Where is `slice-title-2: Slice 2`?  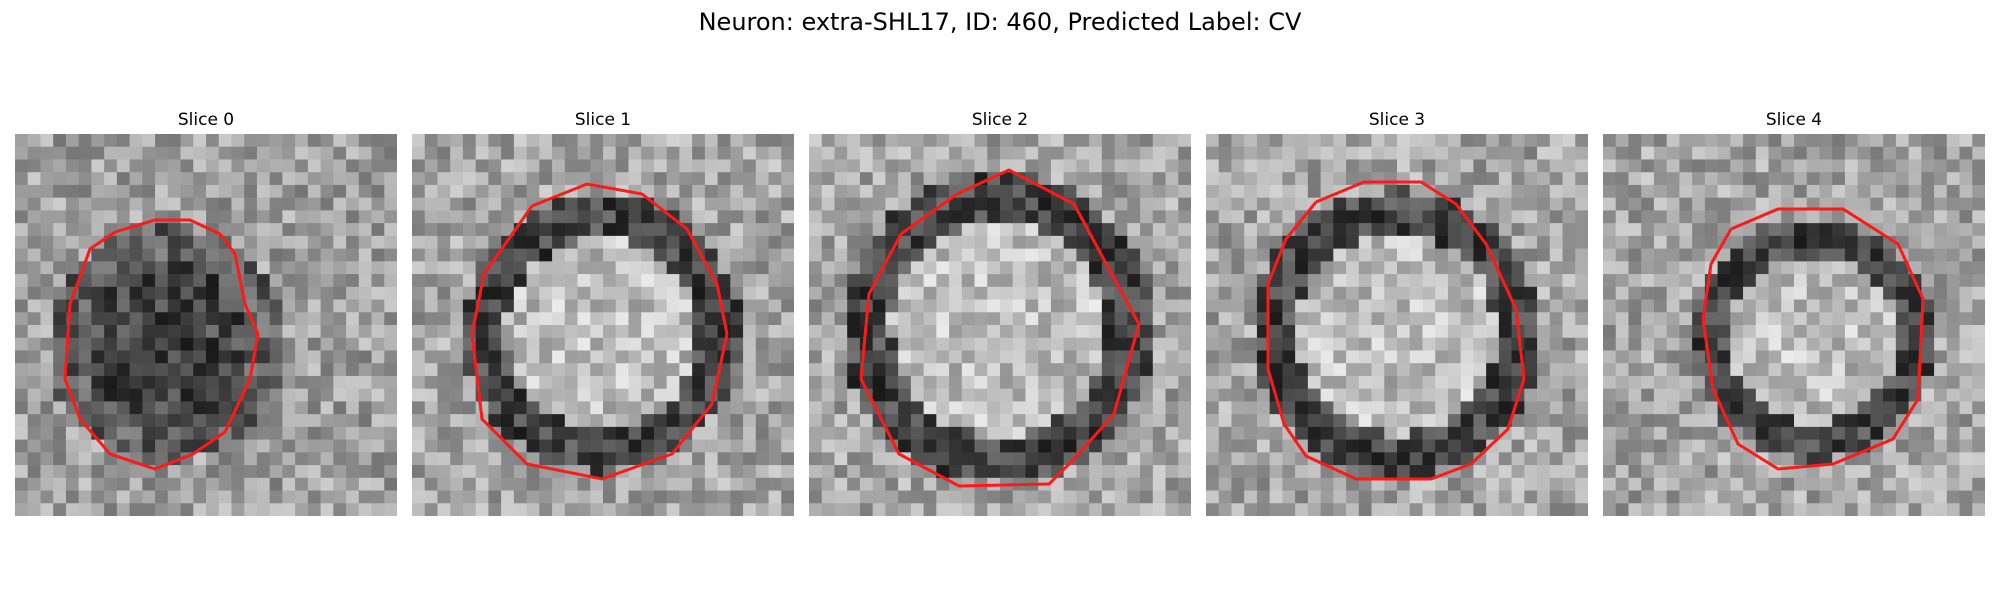 slice-title-2: Slice 2 is located at coordinates (1000, 120).